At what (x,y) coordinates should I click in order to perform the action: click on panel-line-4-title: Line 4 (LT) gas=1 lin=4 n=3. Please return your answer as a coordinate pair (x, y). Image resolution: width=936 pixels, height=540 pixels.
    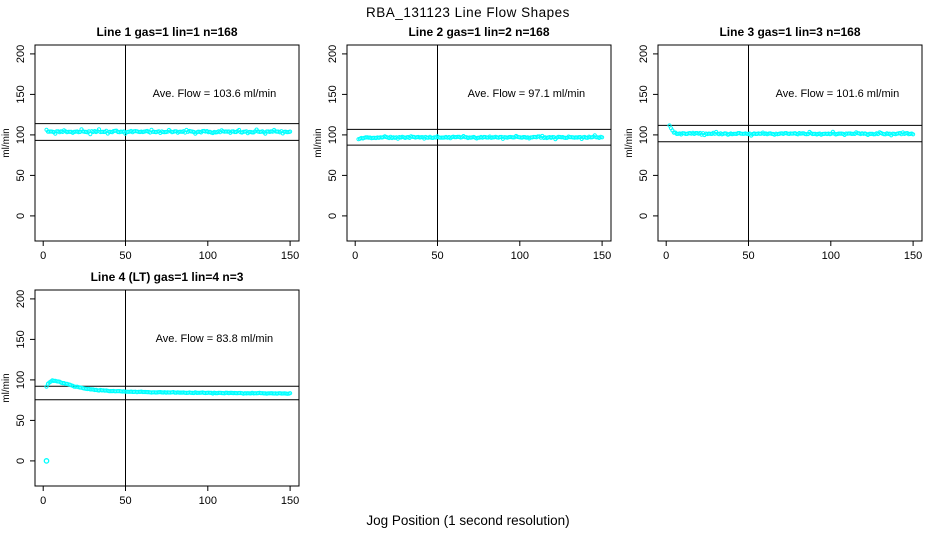
    Looking at the image, I should click on (167, 277).